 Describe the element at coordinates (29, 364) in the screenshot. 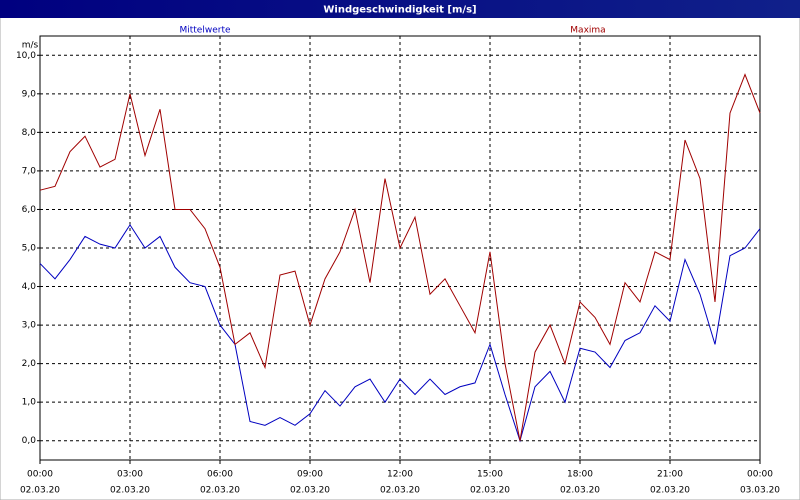

I see `y-tick-label: 2,0` at that location.